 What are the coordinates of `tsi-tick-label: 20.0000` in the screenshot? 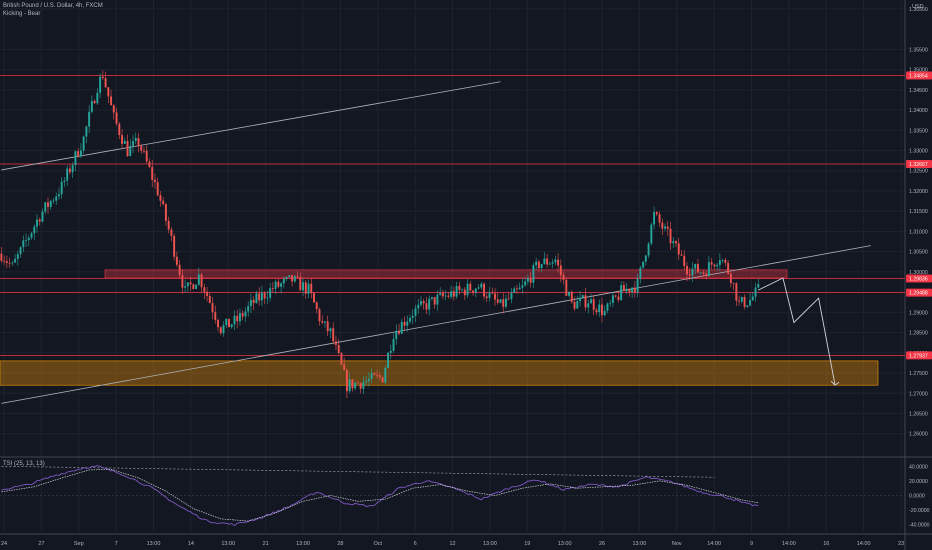 It's located at (918, 482).